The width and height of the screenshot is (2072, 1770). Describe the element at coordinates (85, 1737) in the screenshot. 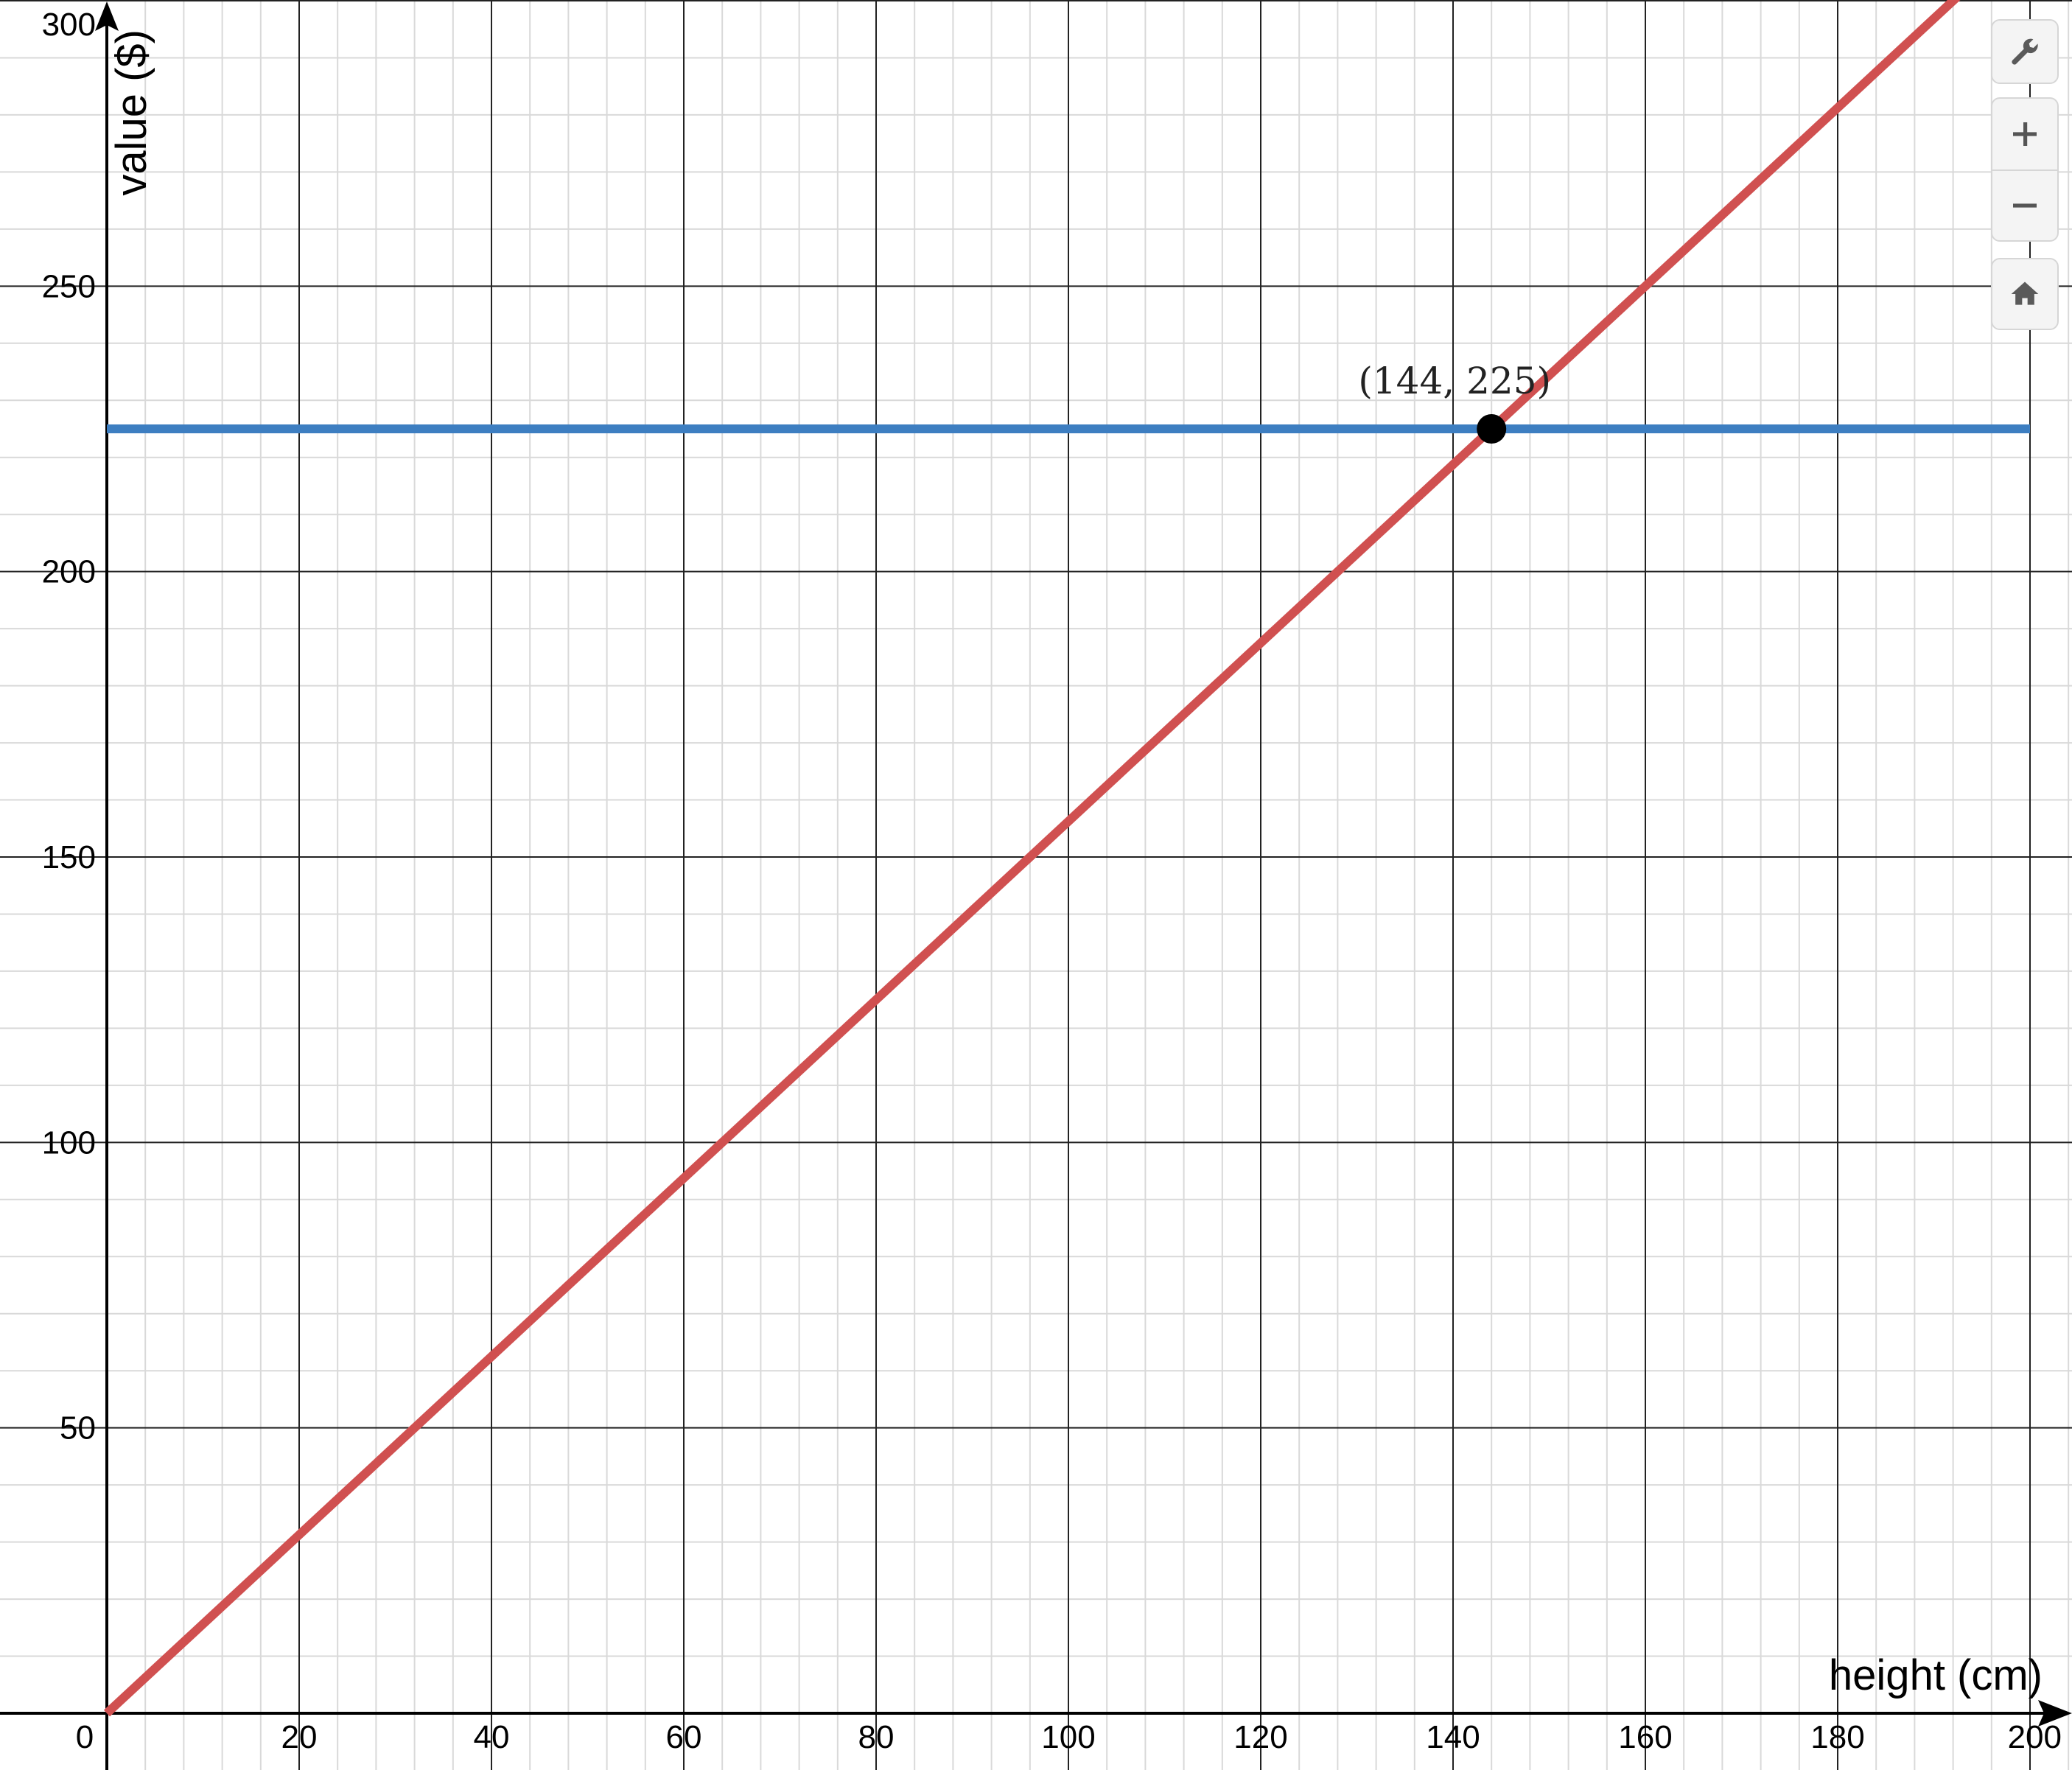

I see `x-tick-label: 0` at that location.